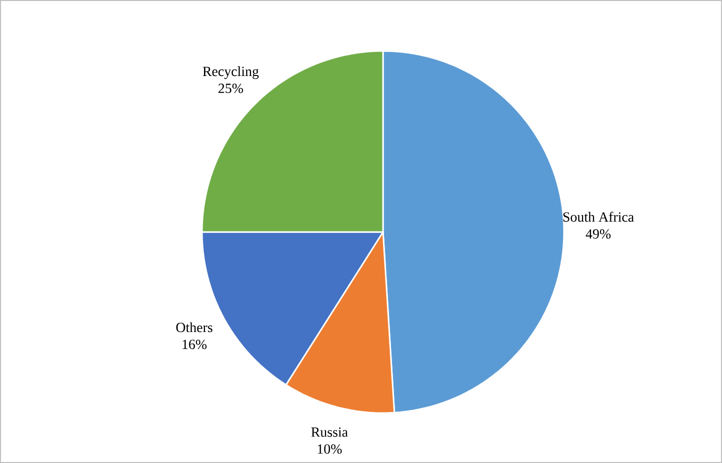 This screenshot has height=463, width=722. I want to click on data-label: 25%, so click(231, 89).